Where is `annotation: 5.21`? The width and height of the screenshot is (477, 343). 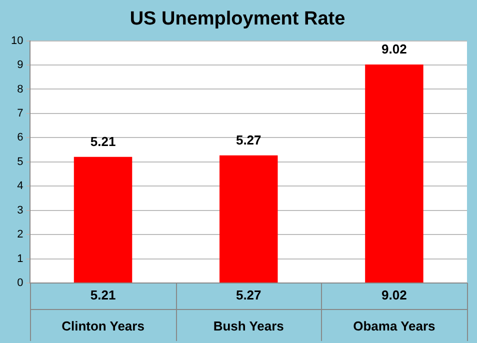 annotation: 5.21 is located at coordinates (103, 141).